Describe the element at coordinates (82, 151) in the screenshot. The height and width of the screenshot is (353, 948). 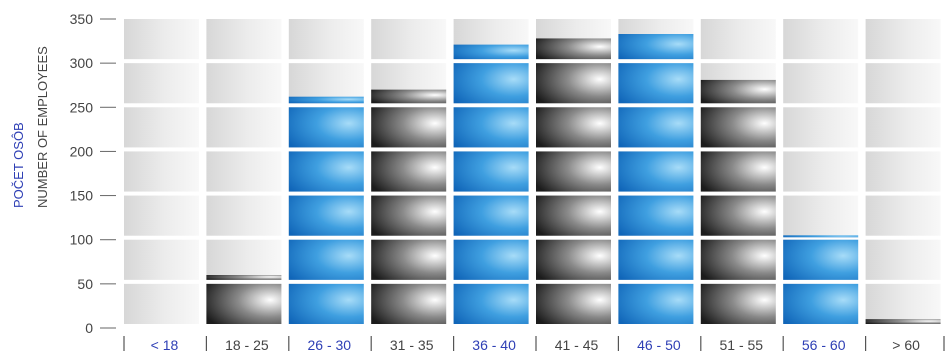
I see `y-tick-label: 200` at that location.